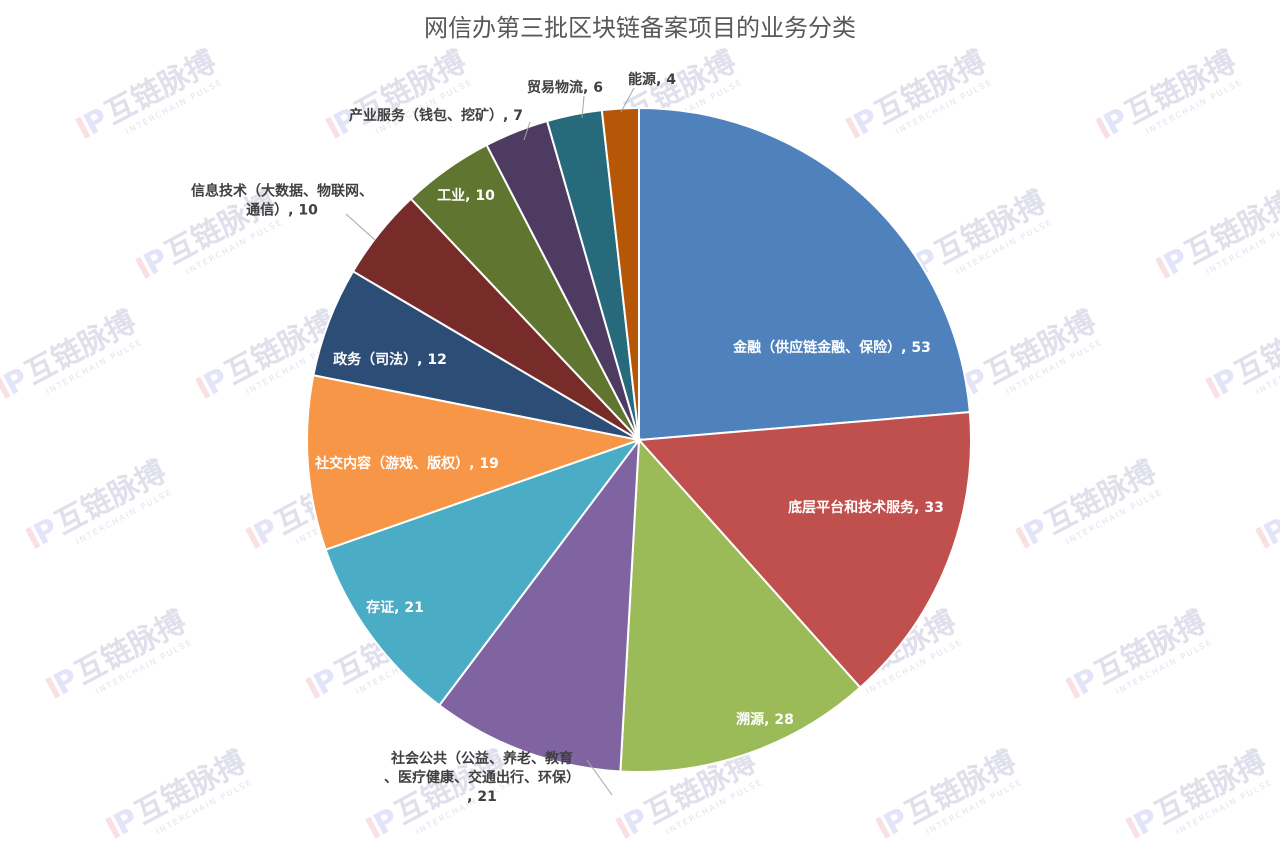 This screenshot has width=1280, height=856. I want to click on pie-slice, so click(804, 274).